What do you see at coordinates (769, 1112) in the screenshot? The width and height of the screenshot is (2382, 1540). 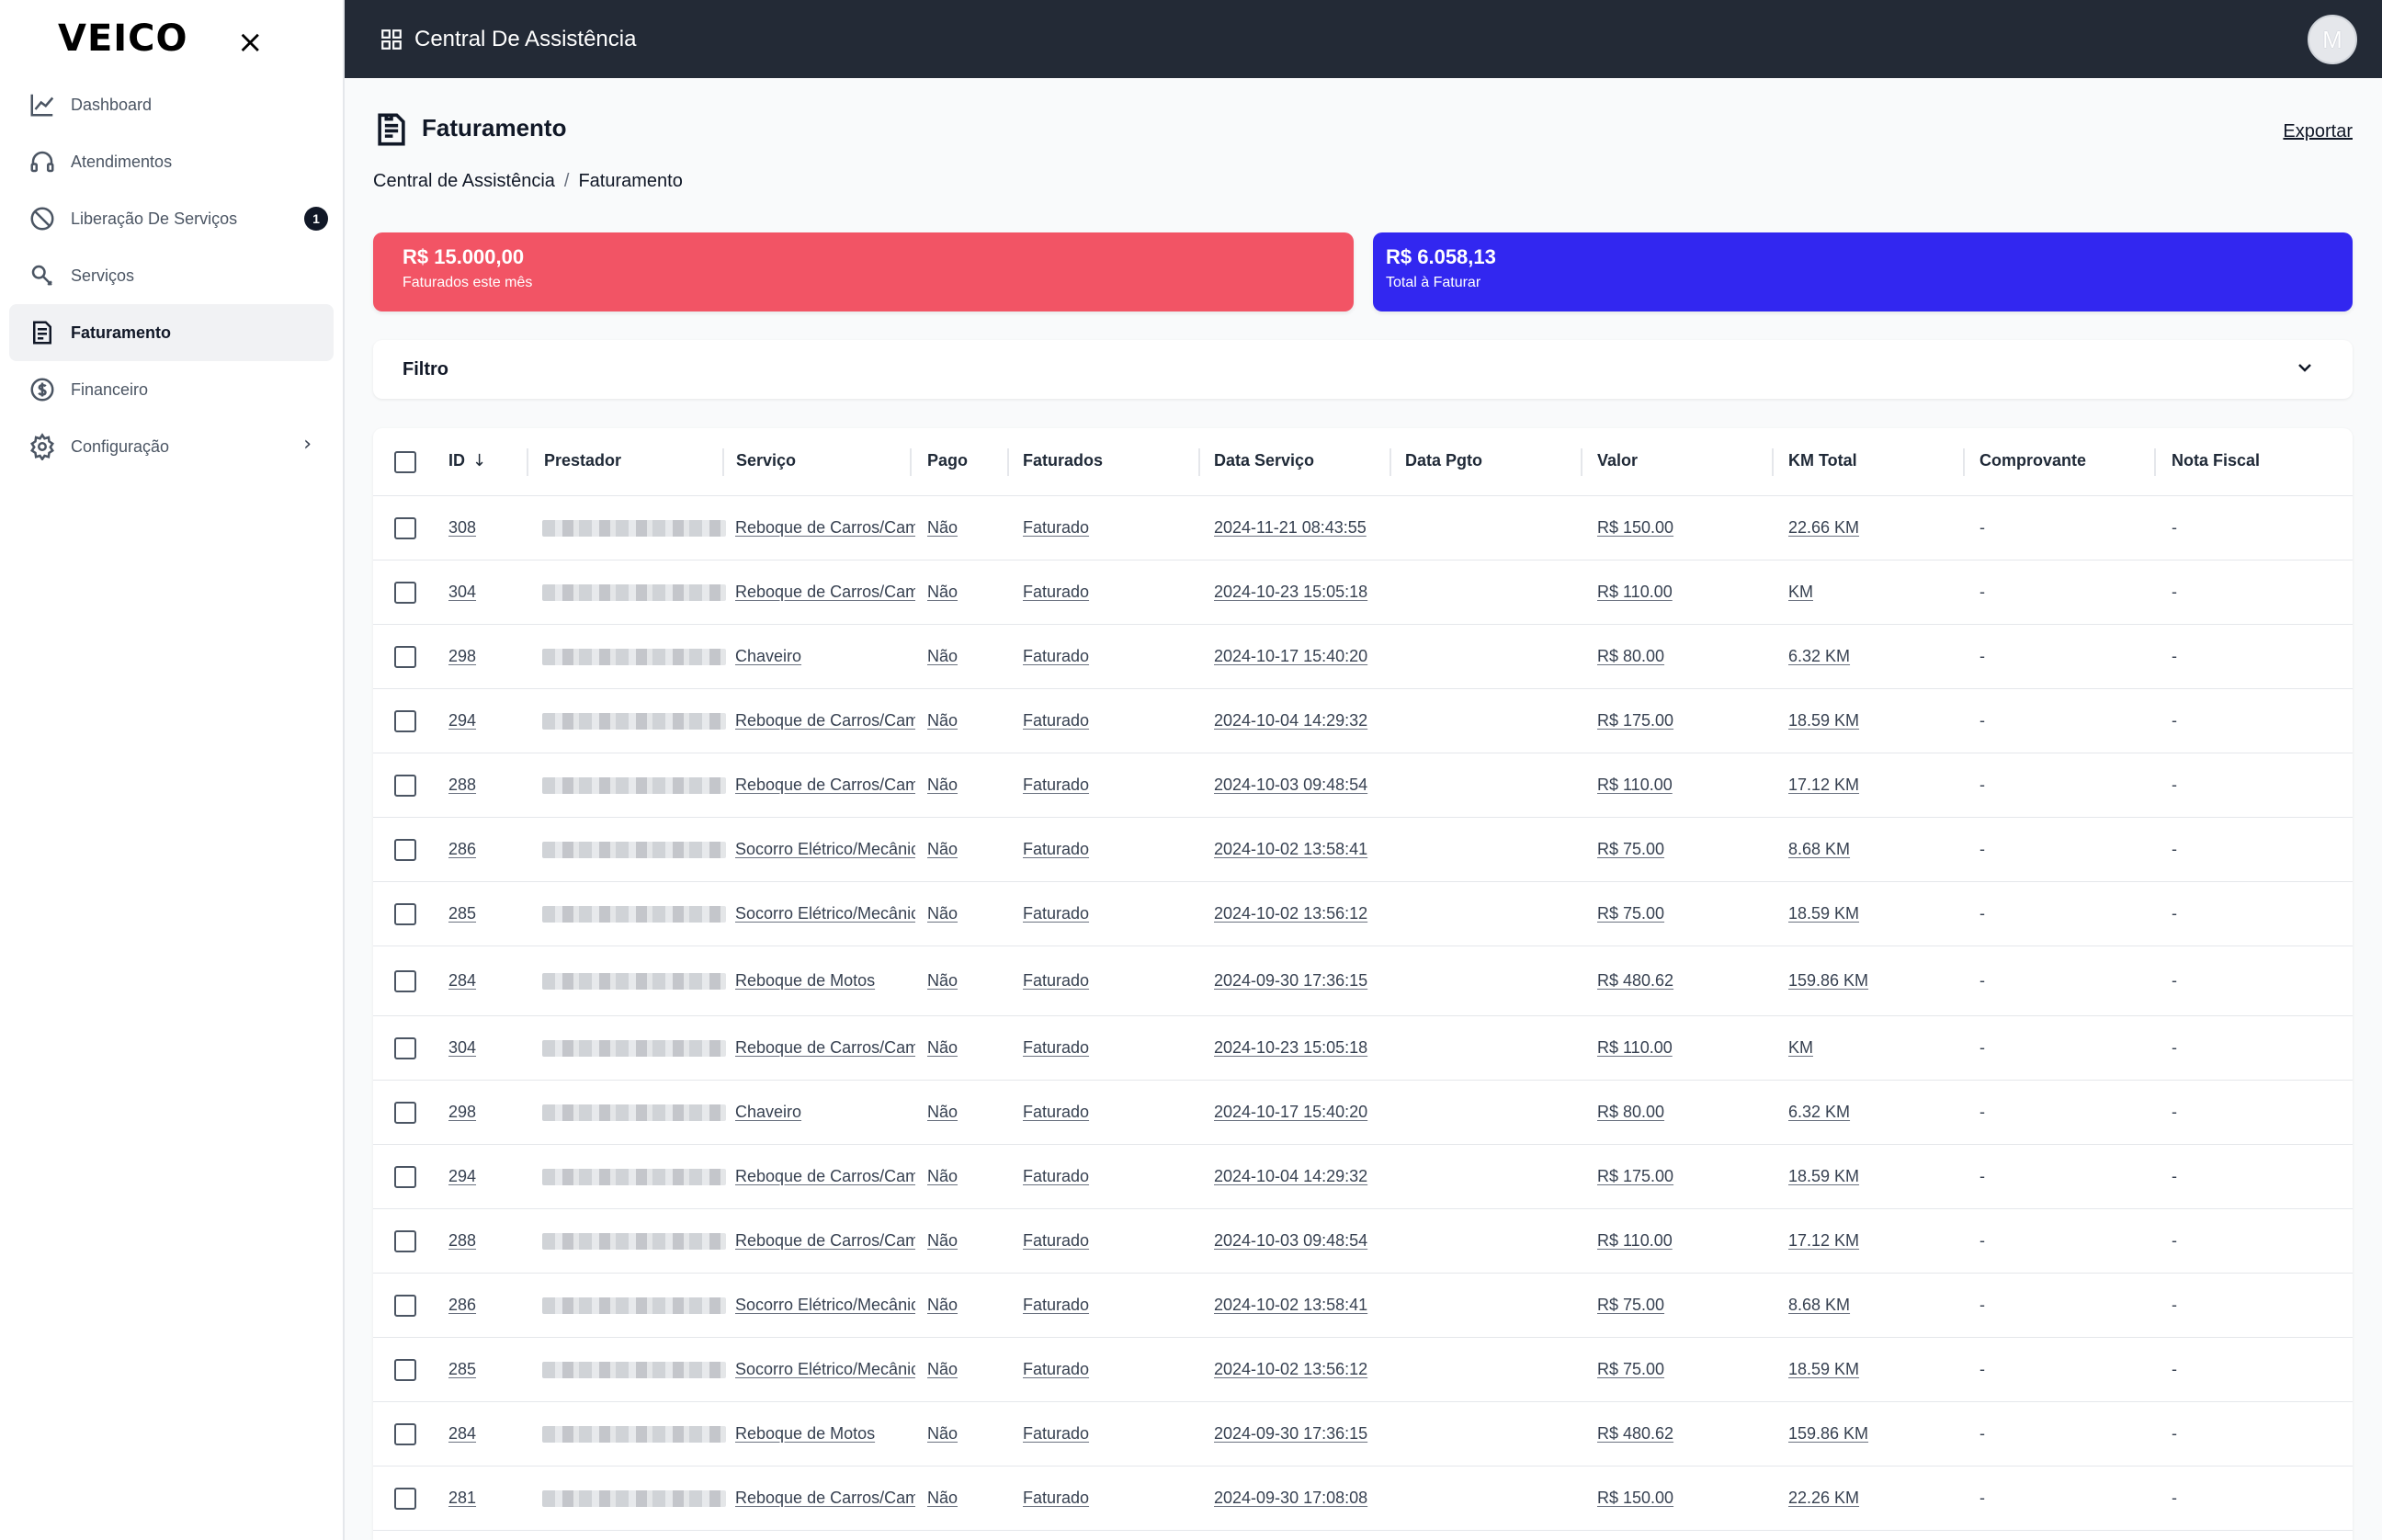 I see `row-servico: Chaveiro` at bounding box center [769, 1112].